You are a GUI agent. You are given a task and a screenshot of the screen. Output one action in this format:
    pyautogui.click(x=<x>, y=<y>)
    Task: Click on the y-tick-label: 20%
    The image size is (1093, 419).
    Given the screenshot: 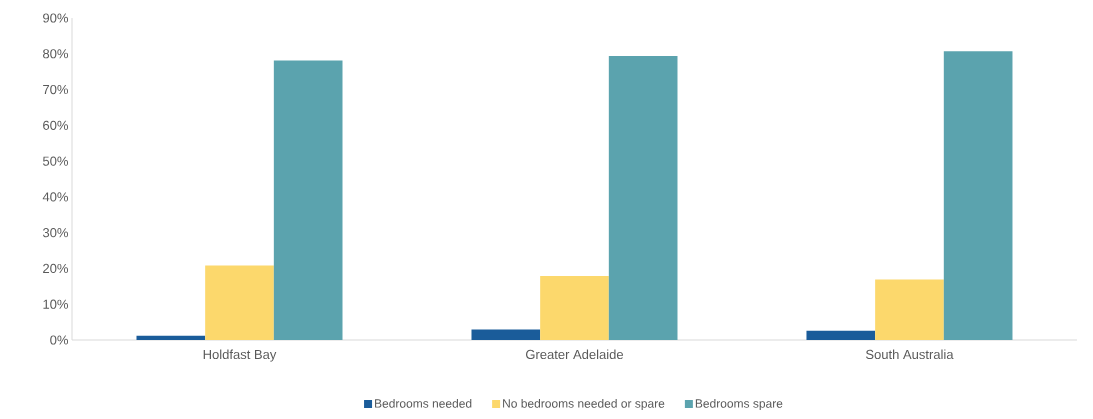 What is the action you would take?
    pyautogui.click(x=56, y=268)
    